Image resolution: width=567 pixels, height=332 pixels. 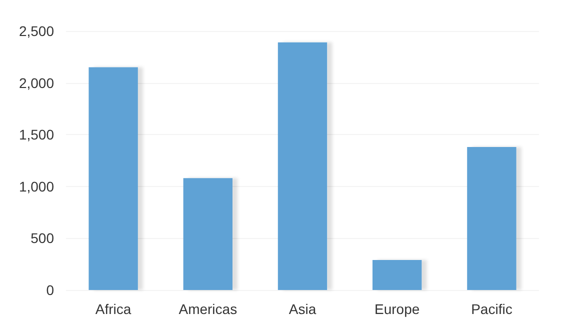 I want to click on x-tick-label: Africa, so click(x=113, y=309).